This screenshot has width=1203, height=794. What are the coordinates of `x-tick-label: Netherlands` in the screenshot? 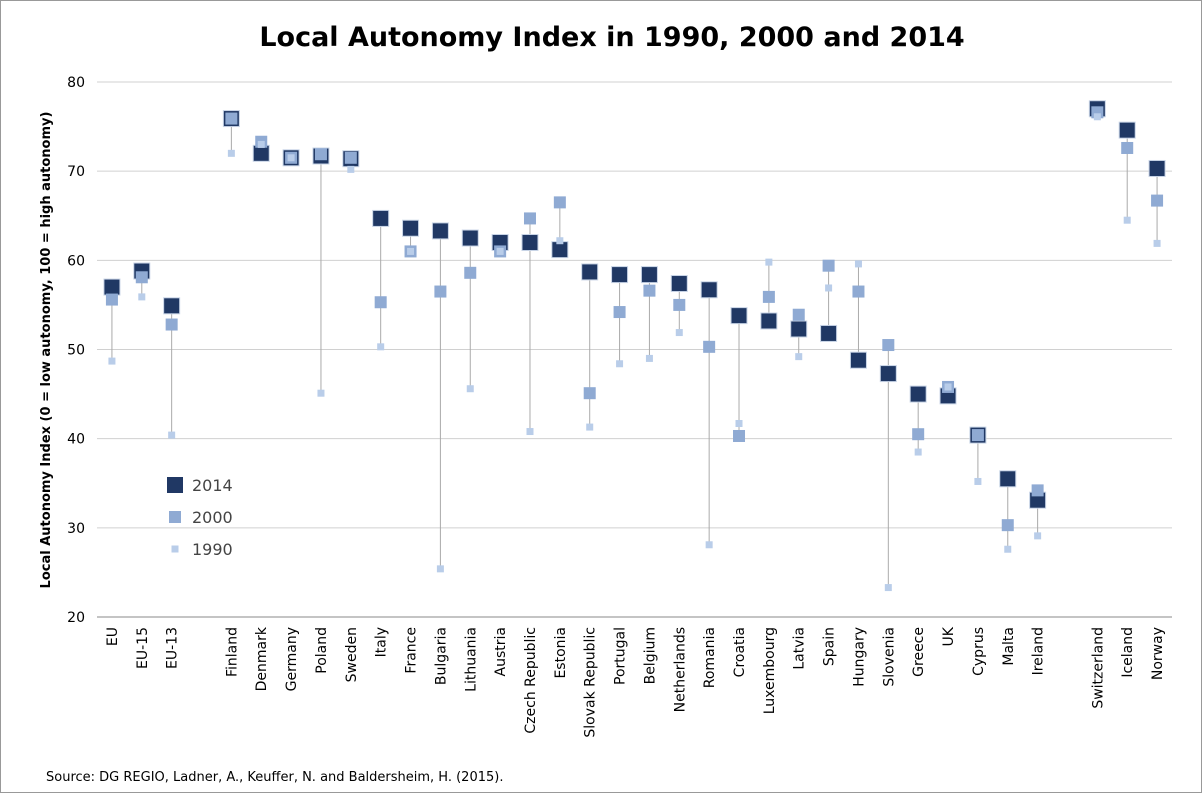 It's located at (680, 669).